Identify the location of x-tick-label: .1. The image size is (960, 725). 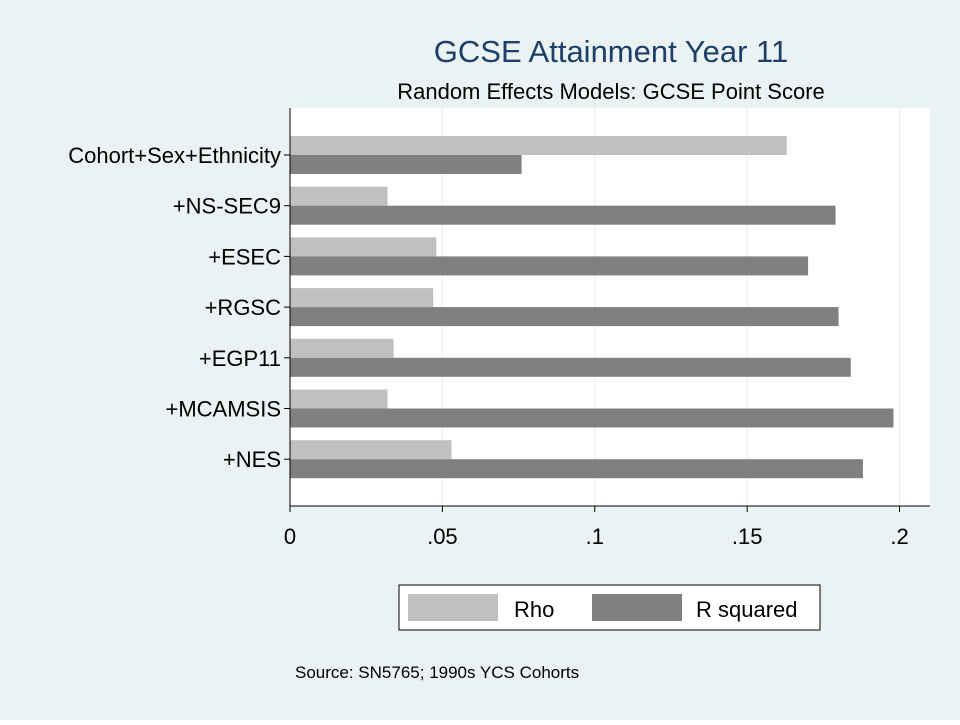
(595, 536).